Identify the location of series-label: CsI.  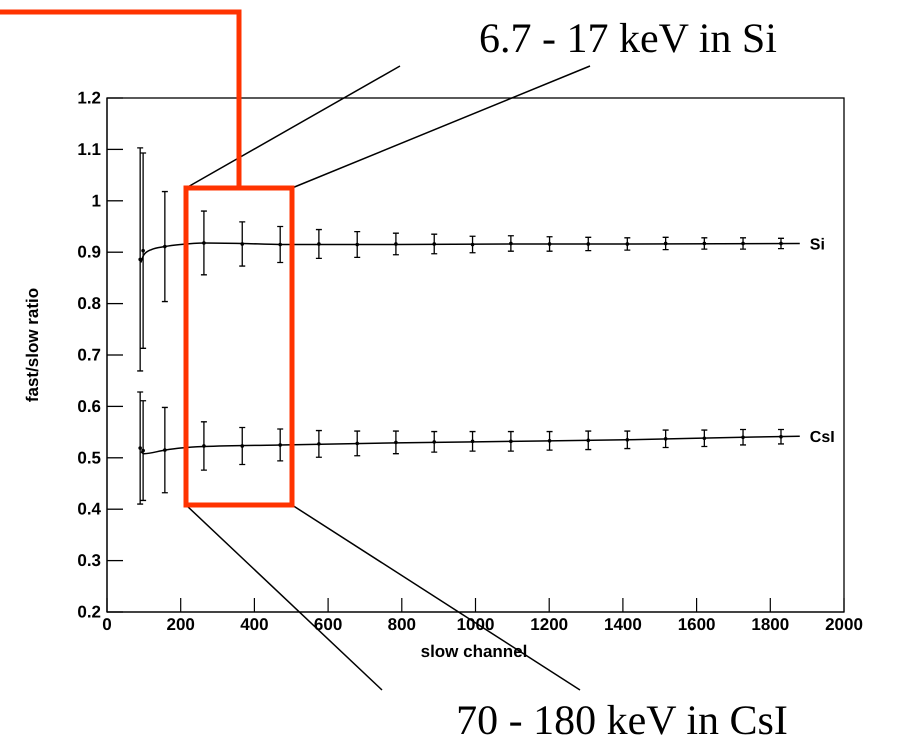
(822, 437).